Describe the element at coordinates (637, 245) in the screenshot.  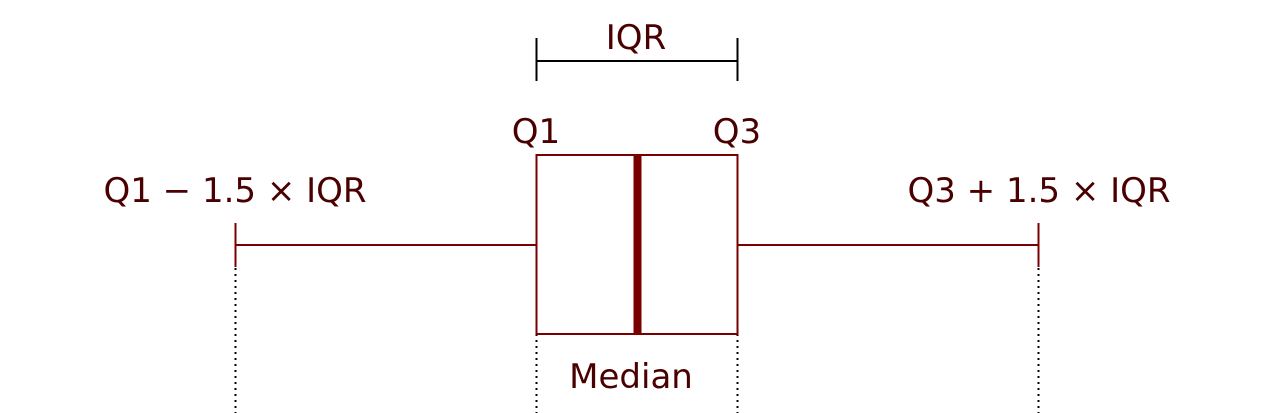
I see `whiskers` at that location.